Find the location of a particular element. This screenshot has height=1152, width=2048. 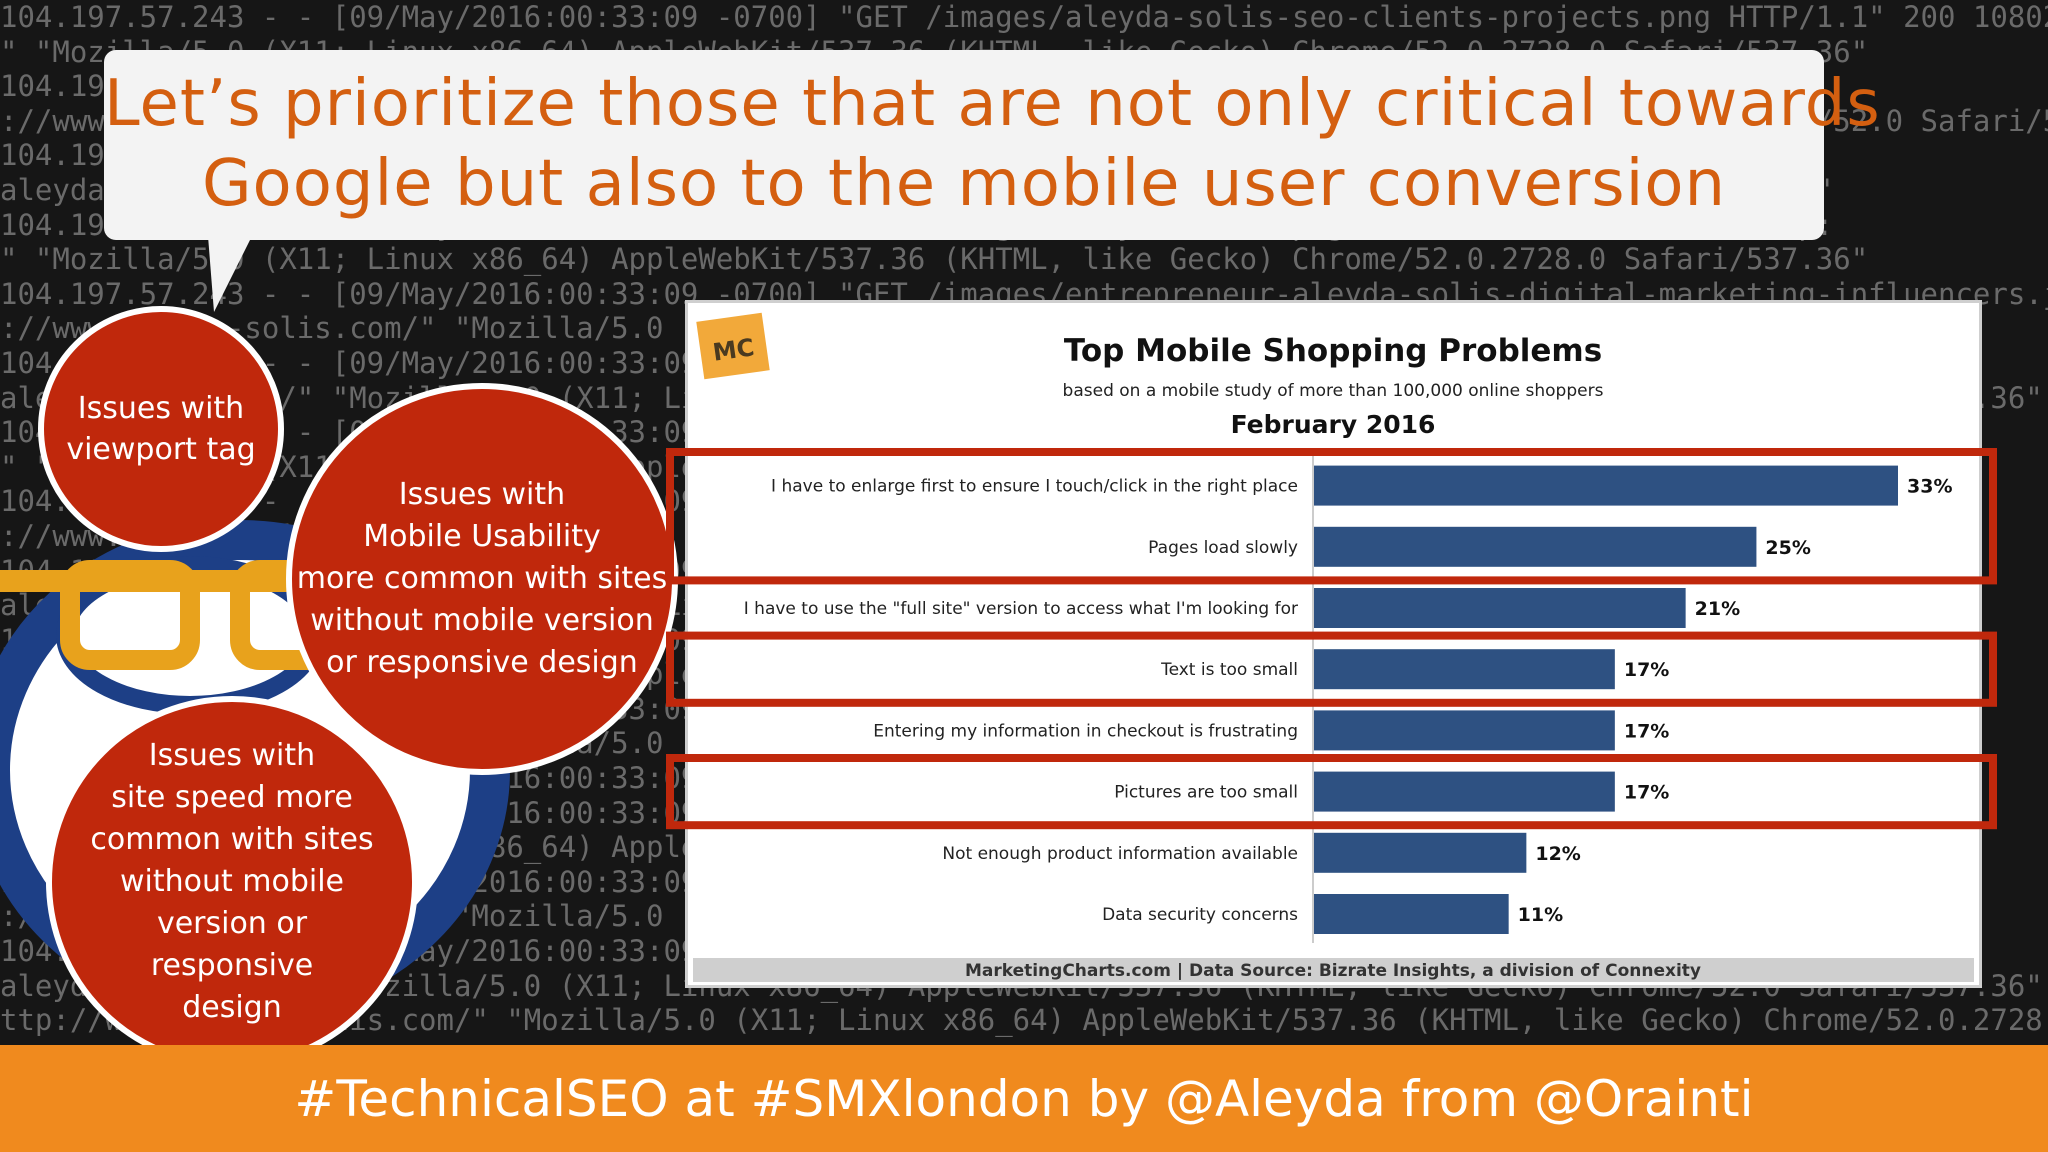

value-label: 25% is located at coordinates (1787, 548).